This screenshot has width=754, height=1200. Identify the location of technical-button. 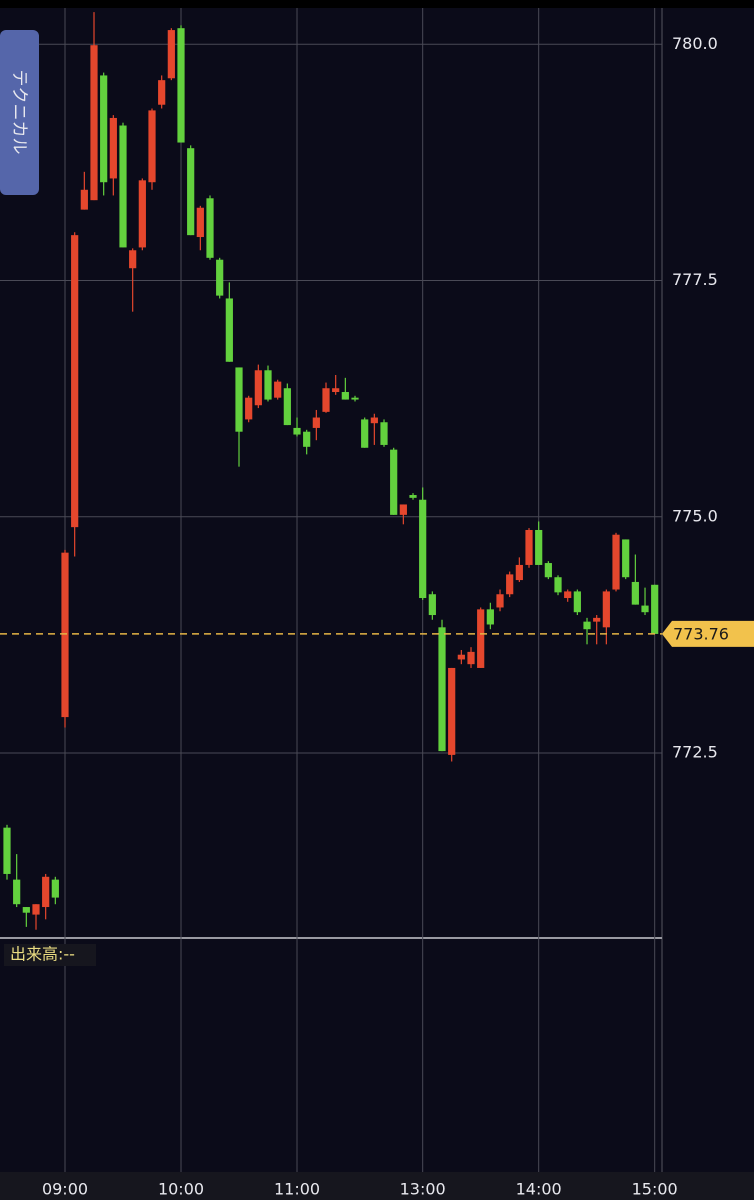
(19, 112).